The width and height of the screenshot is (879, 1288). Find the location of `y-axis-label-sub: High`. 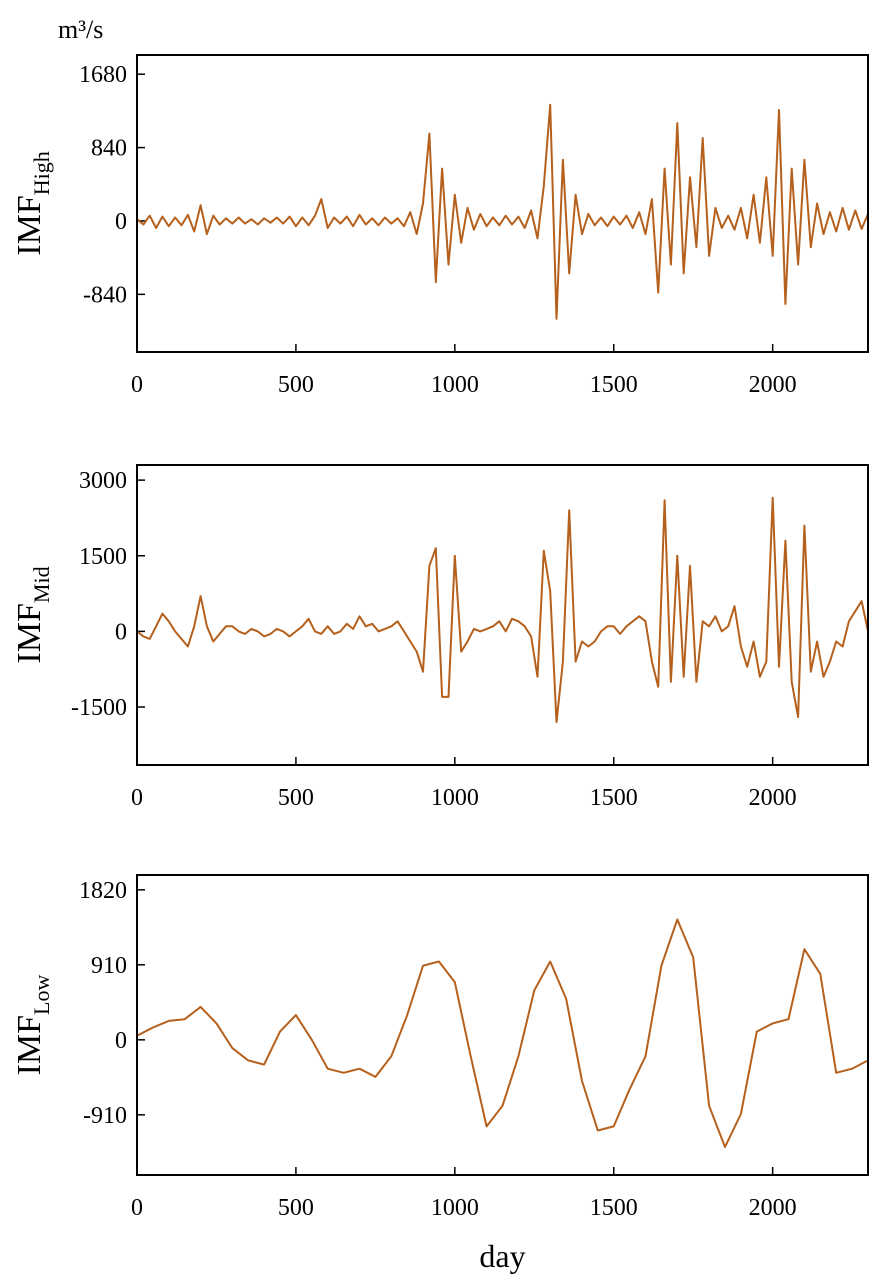

y-axis-label-sub: High is located at coordinates (41, 173).